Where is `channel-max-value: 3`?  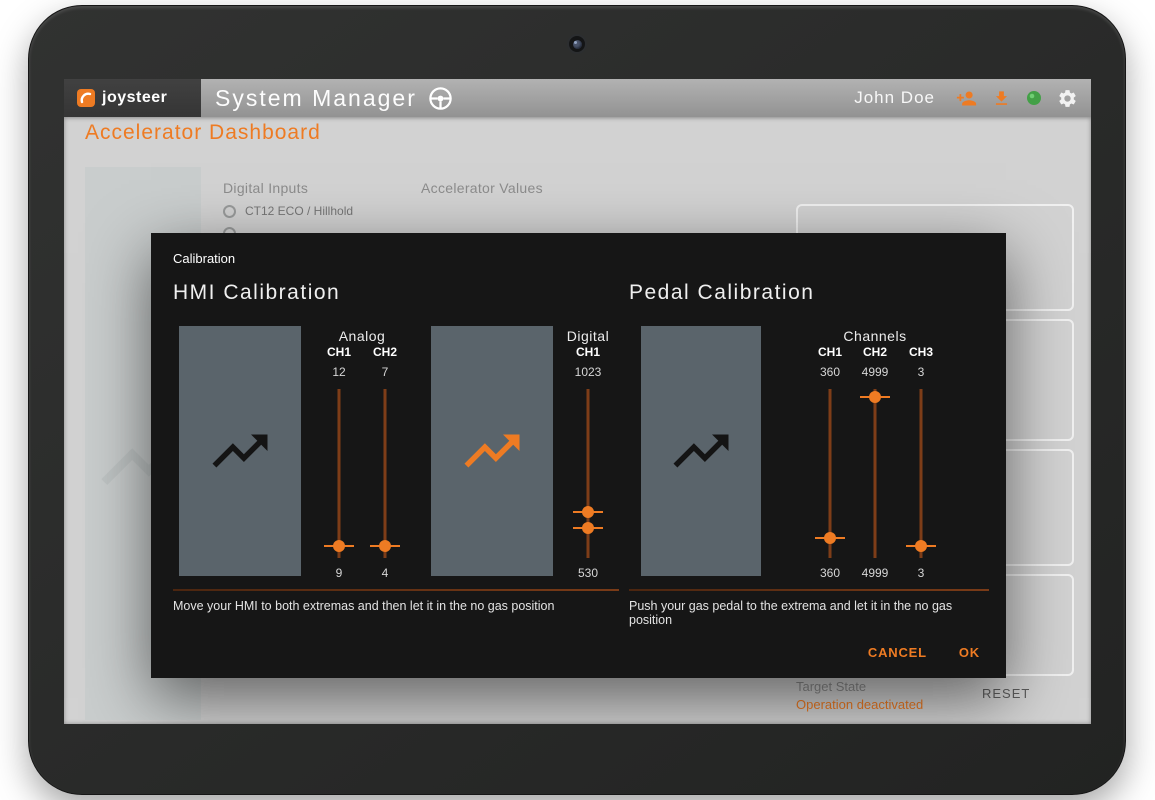 channel-max-value: 3 is located at coordinates (921, 372).